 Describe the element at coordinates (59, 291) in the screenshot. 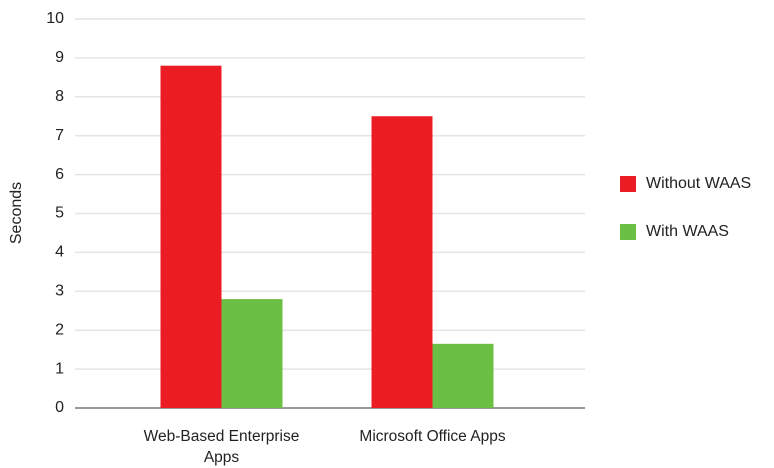

I see `y-tick-label: 3` at that location.